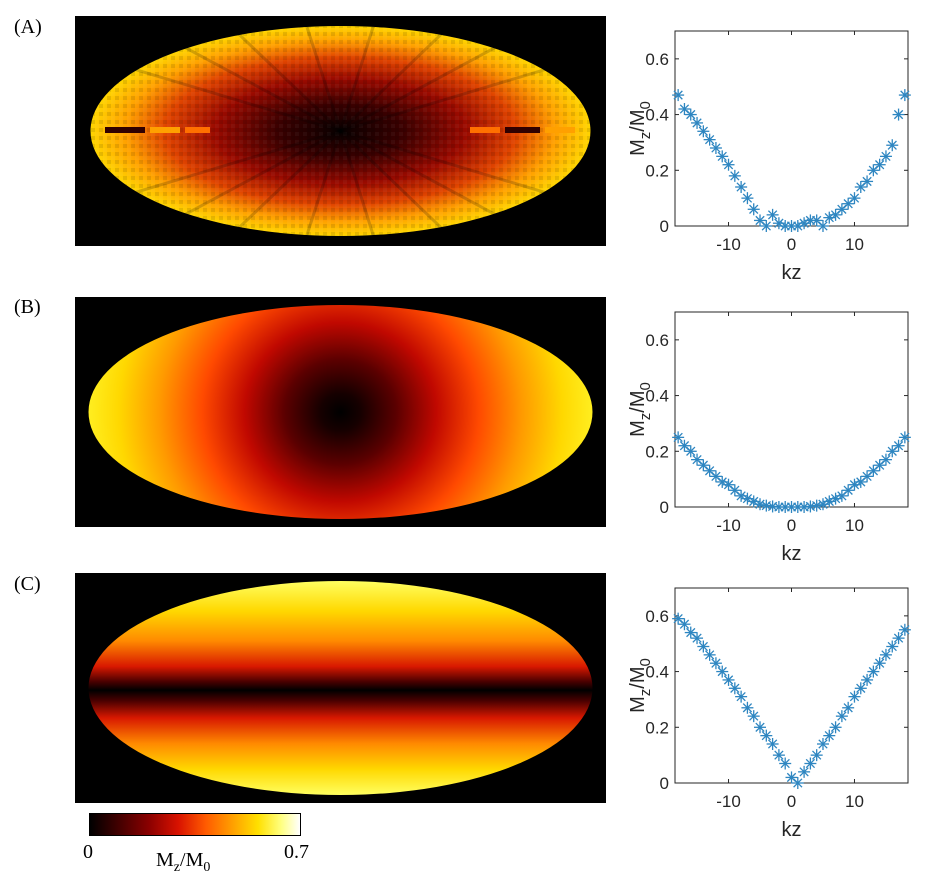 The width and height of the screenshot is (937, 891). Describe the element at coordinates (27, 307) in the screenshot. I see `panel-label-b: (B)` at that location.